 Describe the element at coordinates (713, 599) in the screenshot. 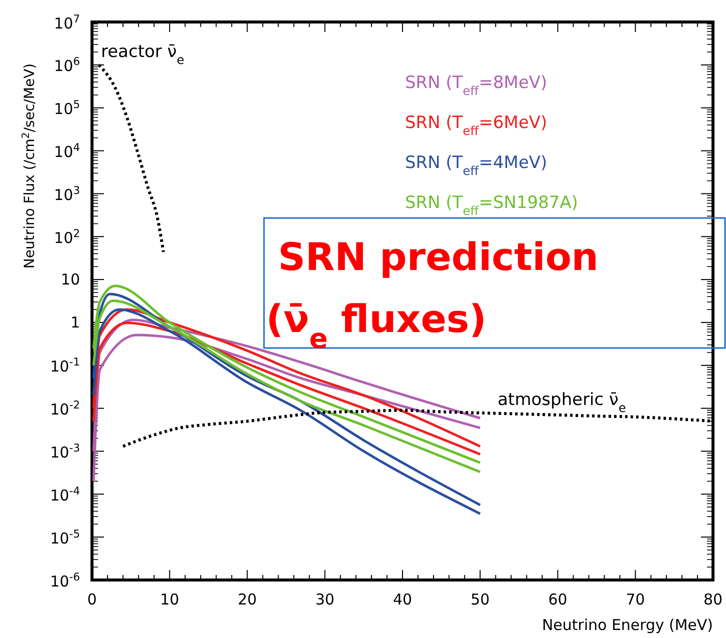

I see `x-tick-label: 80` at that location.